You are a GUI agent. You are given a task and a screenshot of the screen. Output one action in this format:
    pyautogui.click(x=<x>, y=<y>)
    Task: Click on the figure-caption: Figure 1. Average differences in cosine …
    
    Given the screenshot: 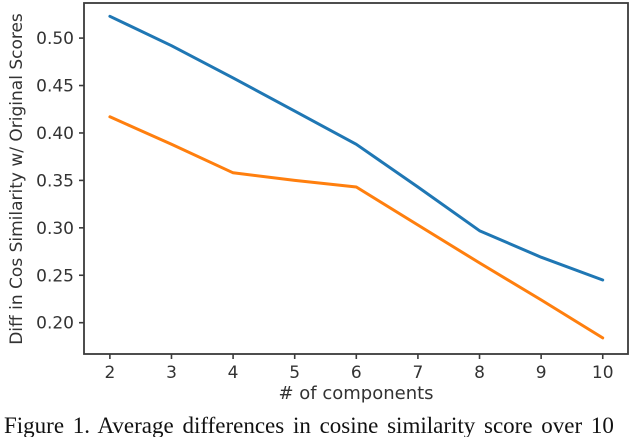 What is the action you would take?
    pyautogui.click(x=309, y=425)
    